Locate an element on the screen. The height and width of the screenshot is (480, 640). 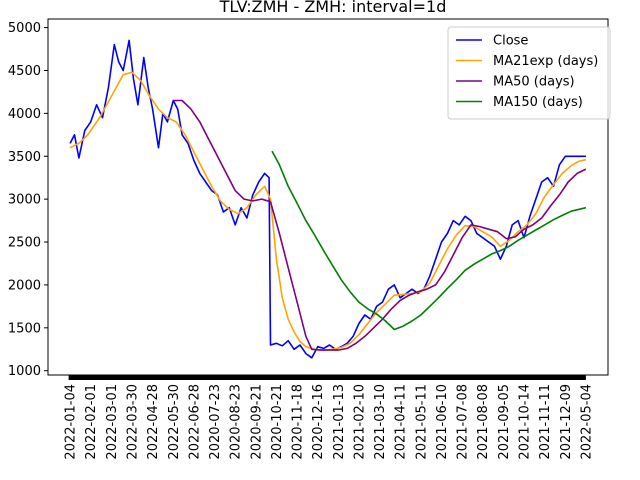
x-tick-label: 2021-09-05 is located at coordinates (504, 422).